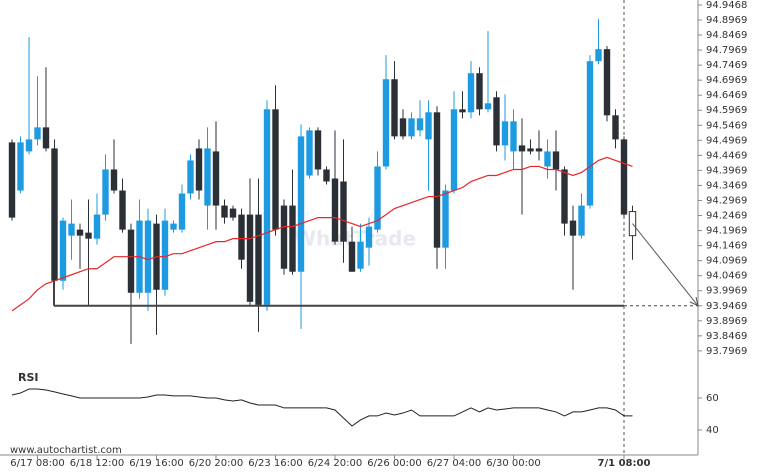 Image resolution: width=760 pixels, height=475 pixels. Describe the element at coordinates (726, 351) in the screenshot. I see `y-tick-label: 93.7969` at that location.